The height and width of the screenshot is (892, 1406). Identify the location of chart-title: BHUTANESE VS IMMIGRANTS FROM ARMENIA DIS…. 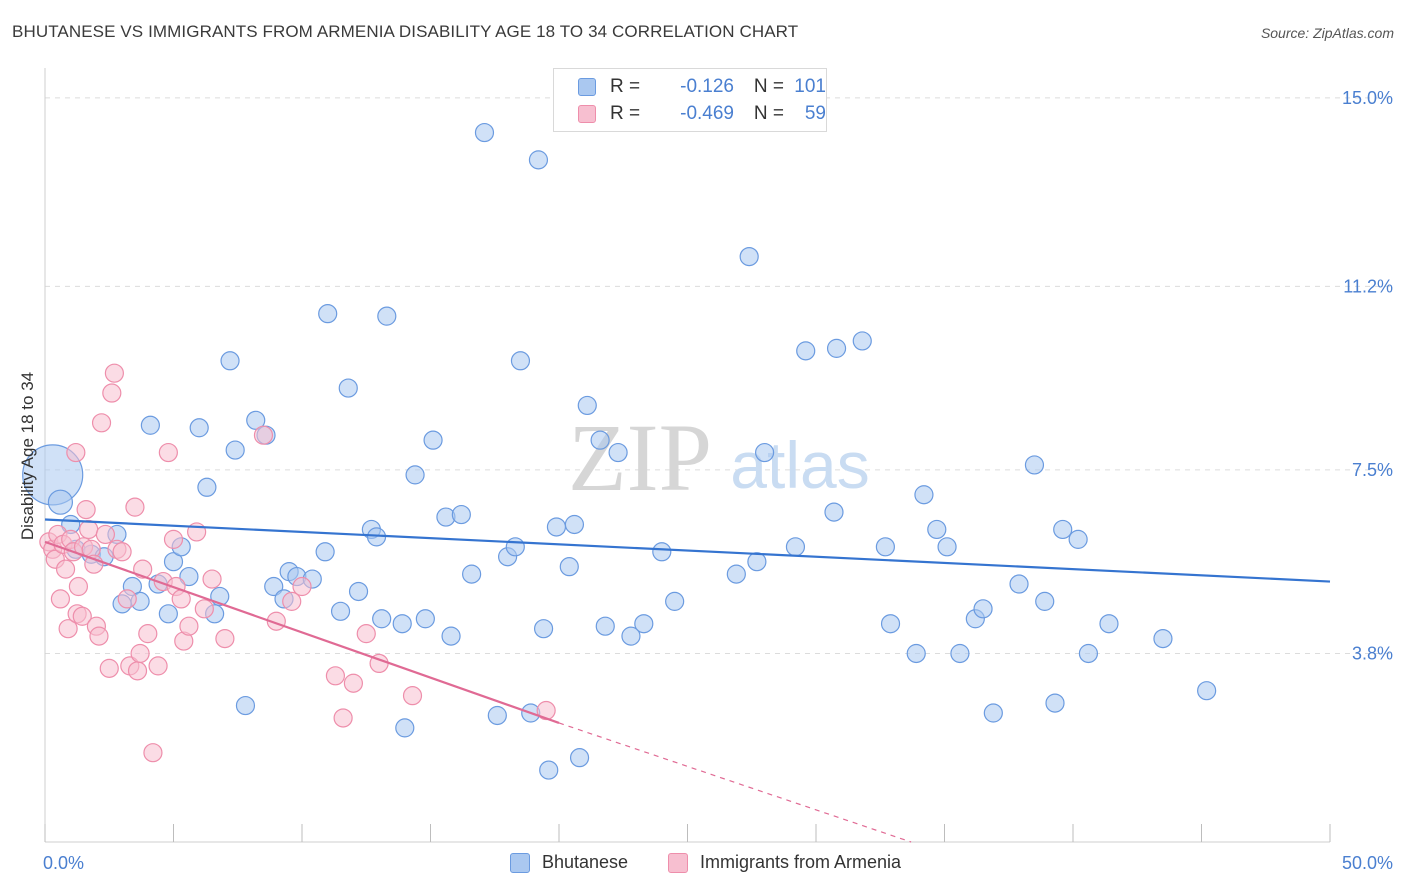
(405, 31).